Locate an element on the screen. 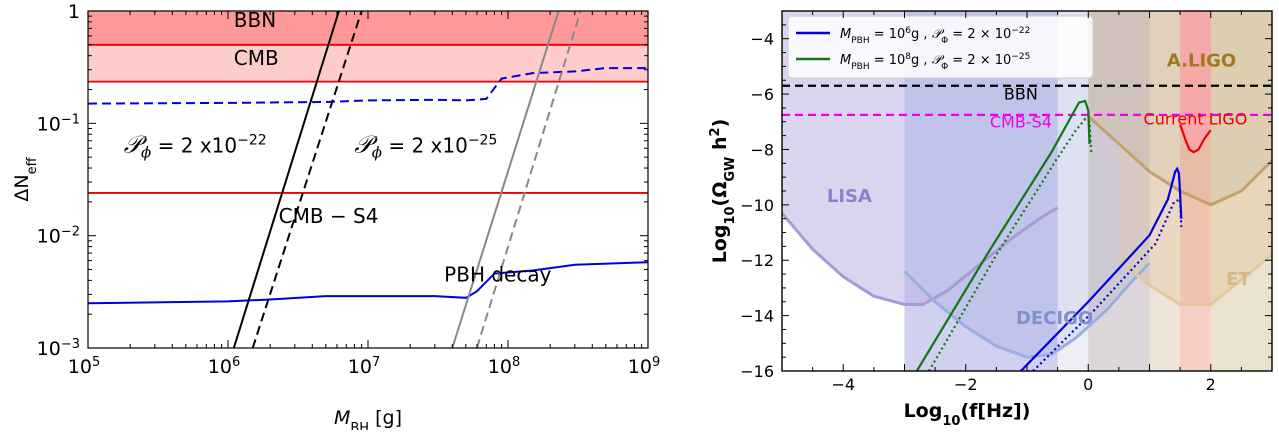 This screenshot has height=435, width=1279. legend-entry: MPBH = 106g , 𝒫Φ = 2 × 10−22 is located at coordinates (935, 36).